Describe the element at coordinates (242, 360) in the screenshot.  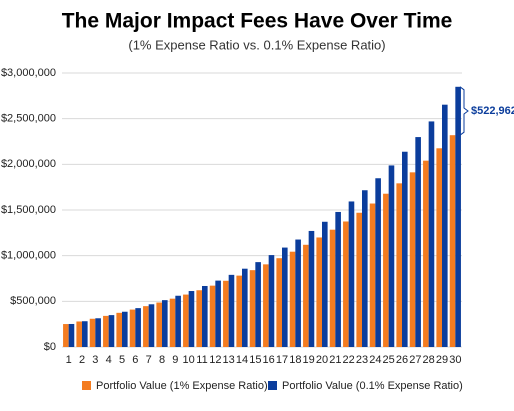
I see `x-tick-label: 14` at that location.